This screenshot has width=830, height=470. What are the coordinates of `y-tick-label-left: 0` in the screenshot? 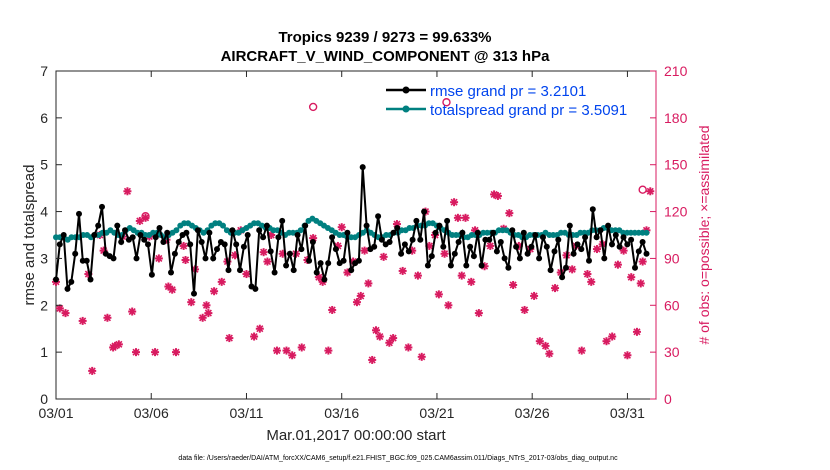 It's located at (44, 399).